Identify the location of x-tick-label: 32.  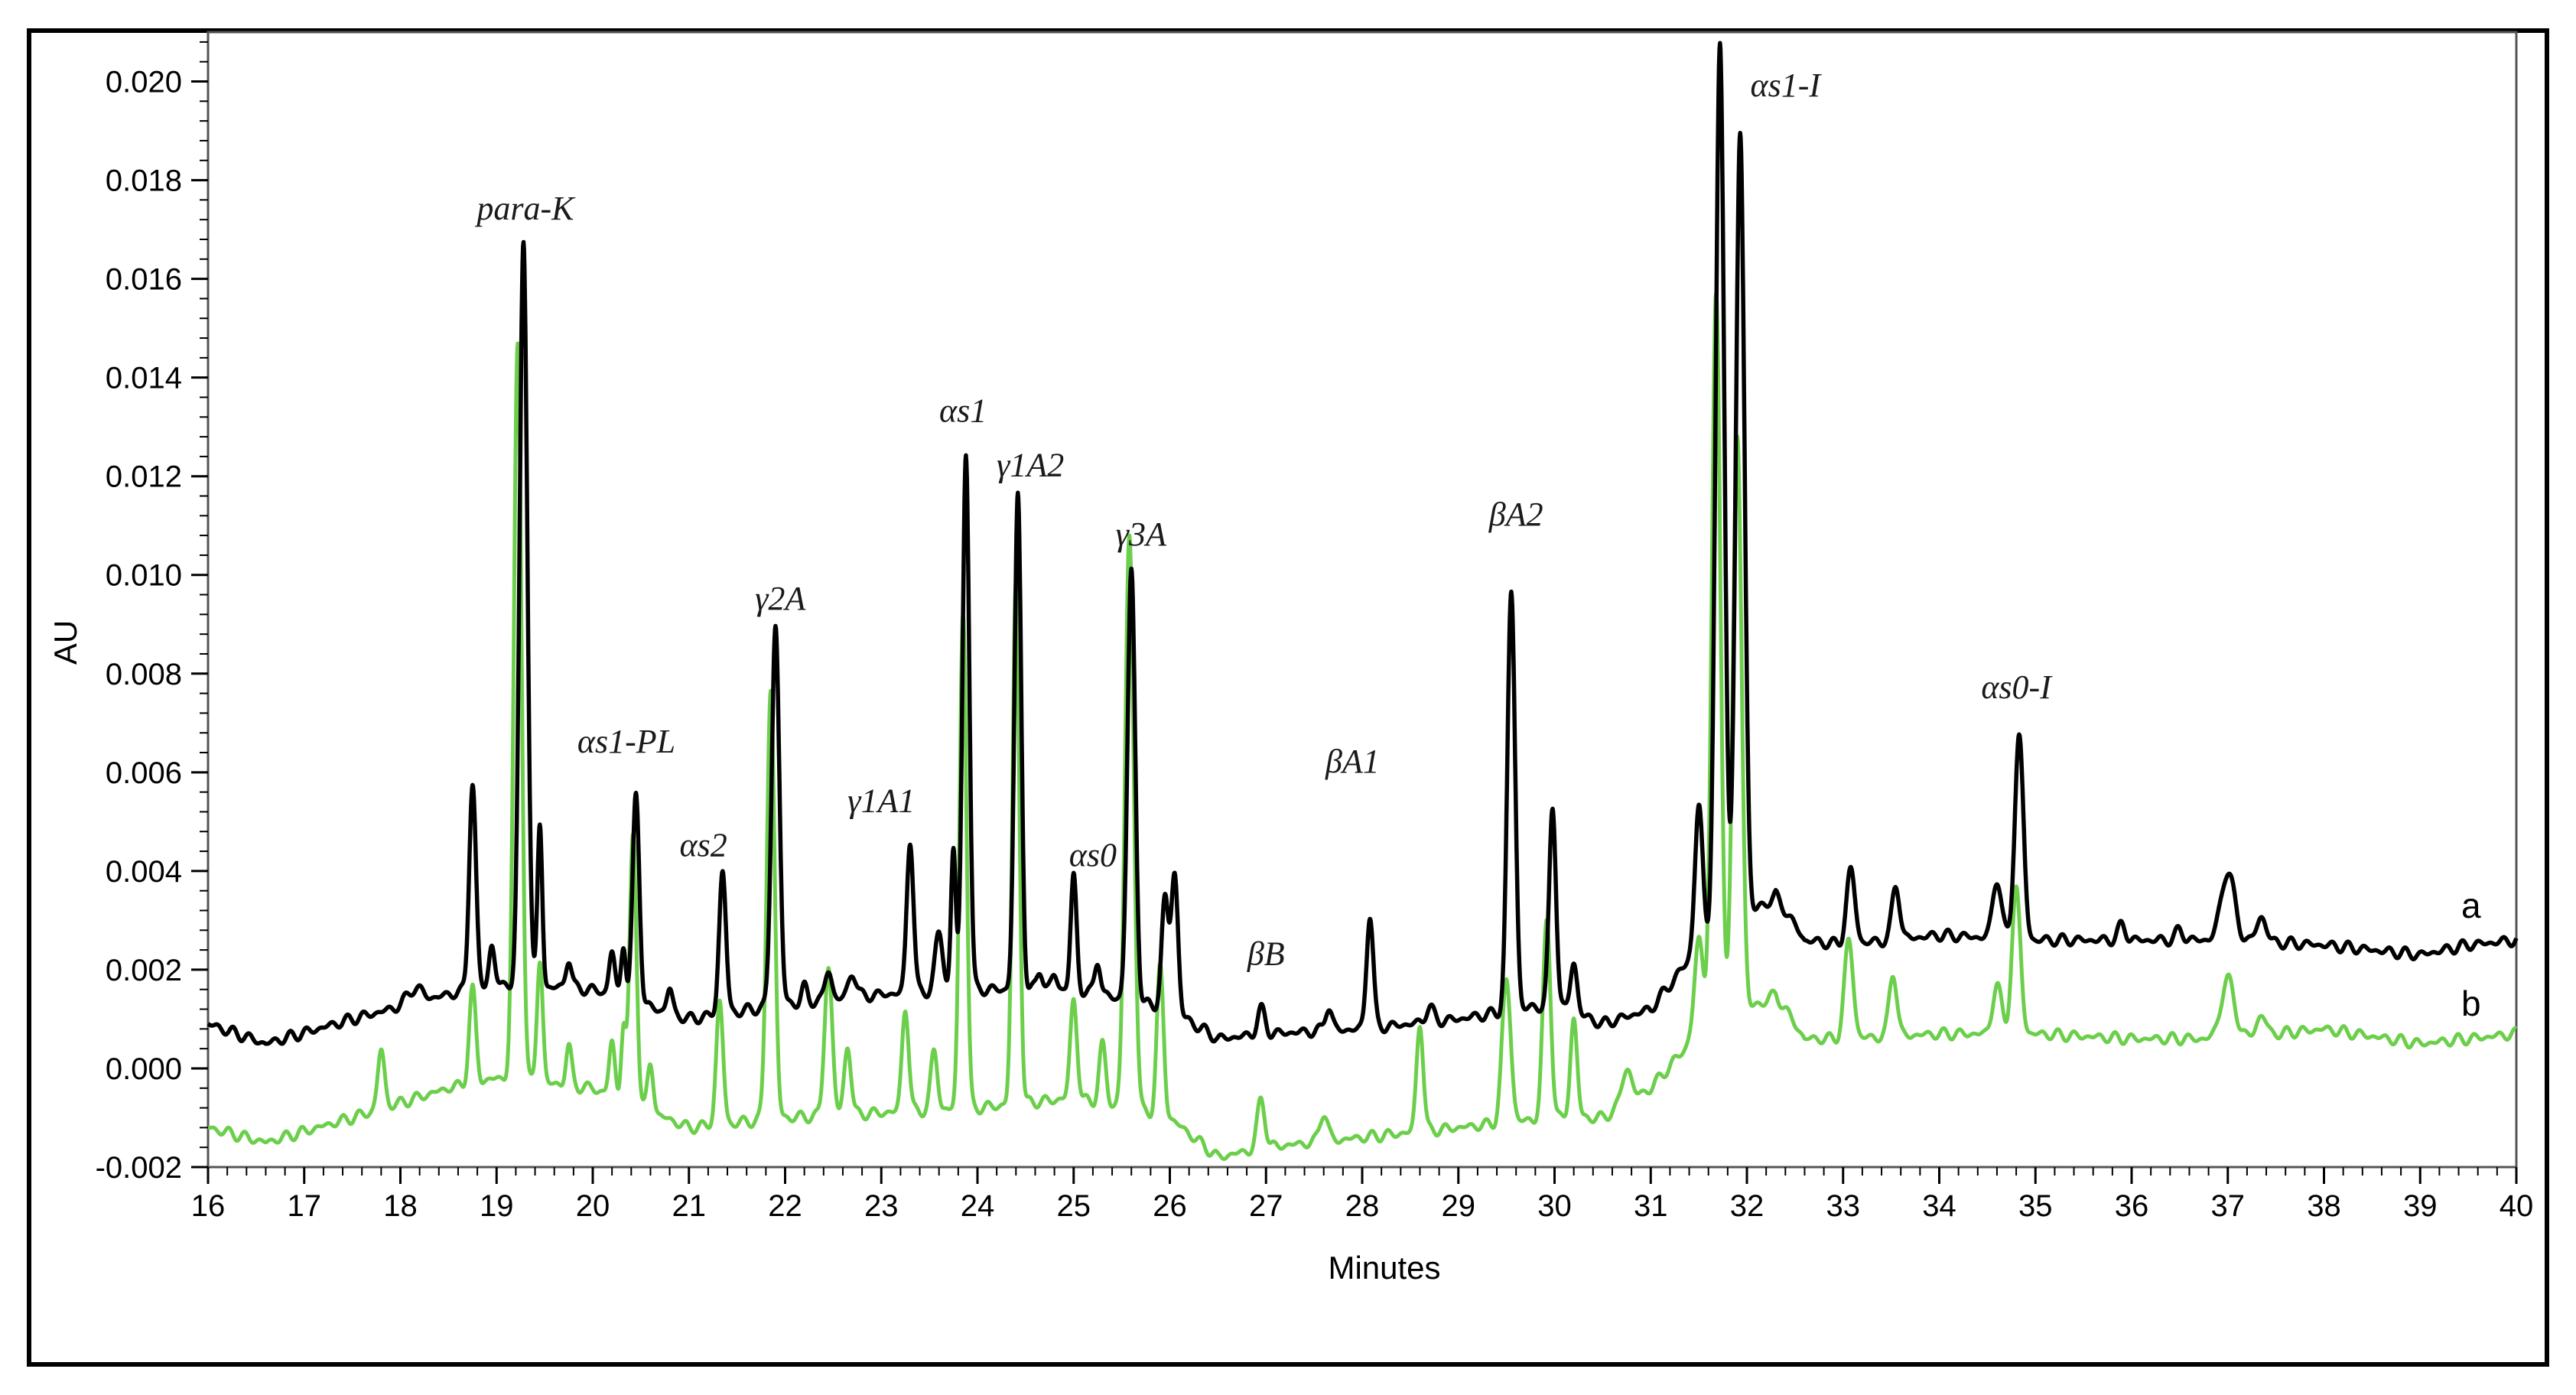
(1747, 1206).